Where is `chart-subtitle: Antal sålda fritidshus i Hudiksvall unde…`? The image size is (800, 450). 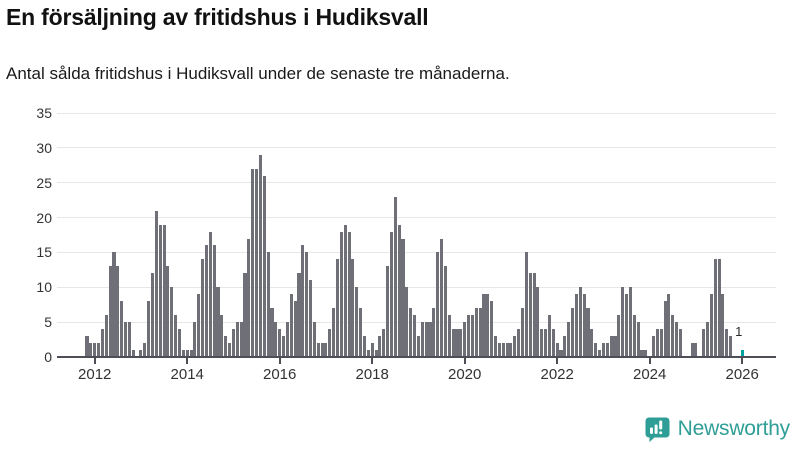
chart-subtitle: Antal sålda fritidshus i Hudiksvall unde… is located at coordinates (258, 73).